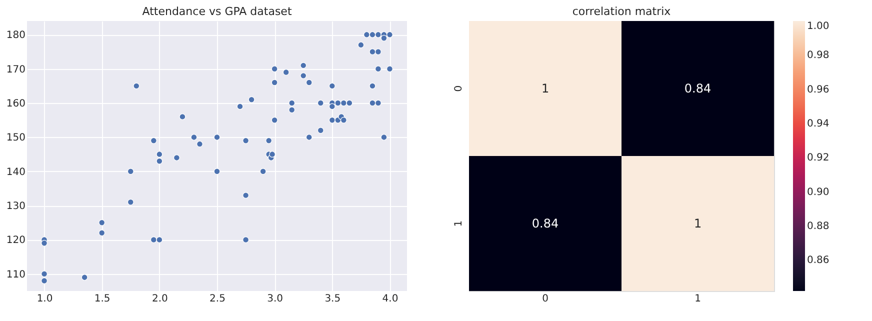  What do you see at coordinates (16, 206) in the screenshot?
I see `y-tick-label: 130` at bounding box center [16, 206].